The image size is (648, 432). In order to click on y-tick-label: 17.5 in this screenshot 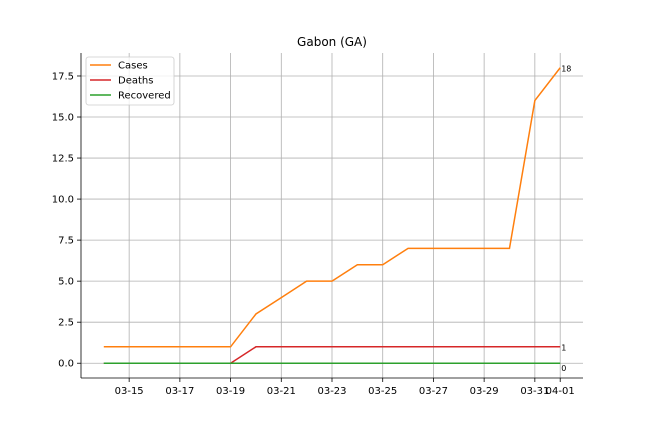, I will do `click(63, 76)`.